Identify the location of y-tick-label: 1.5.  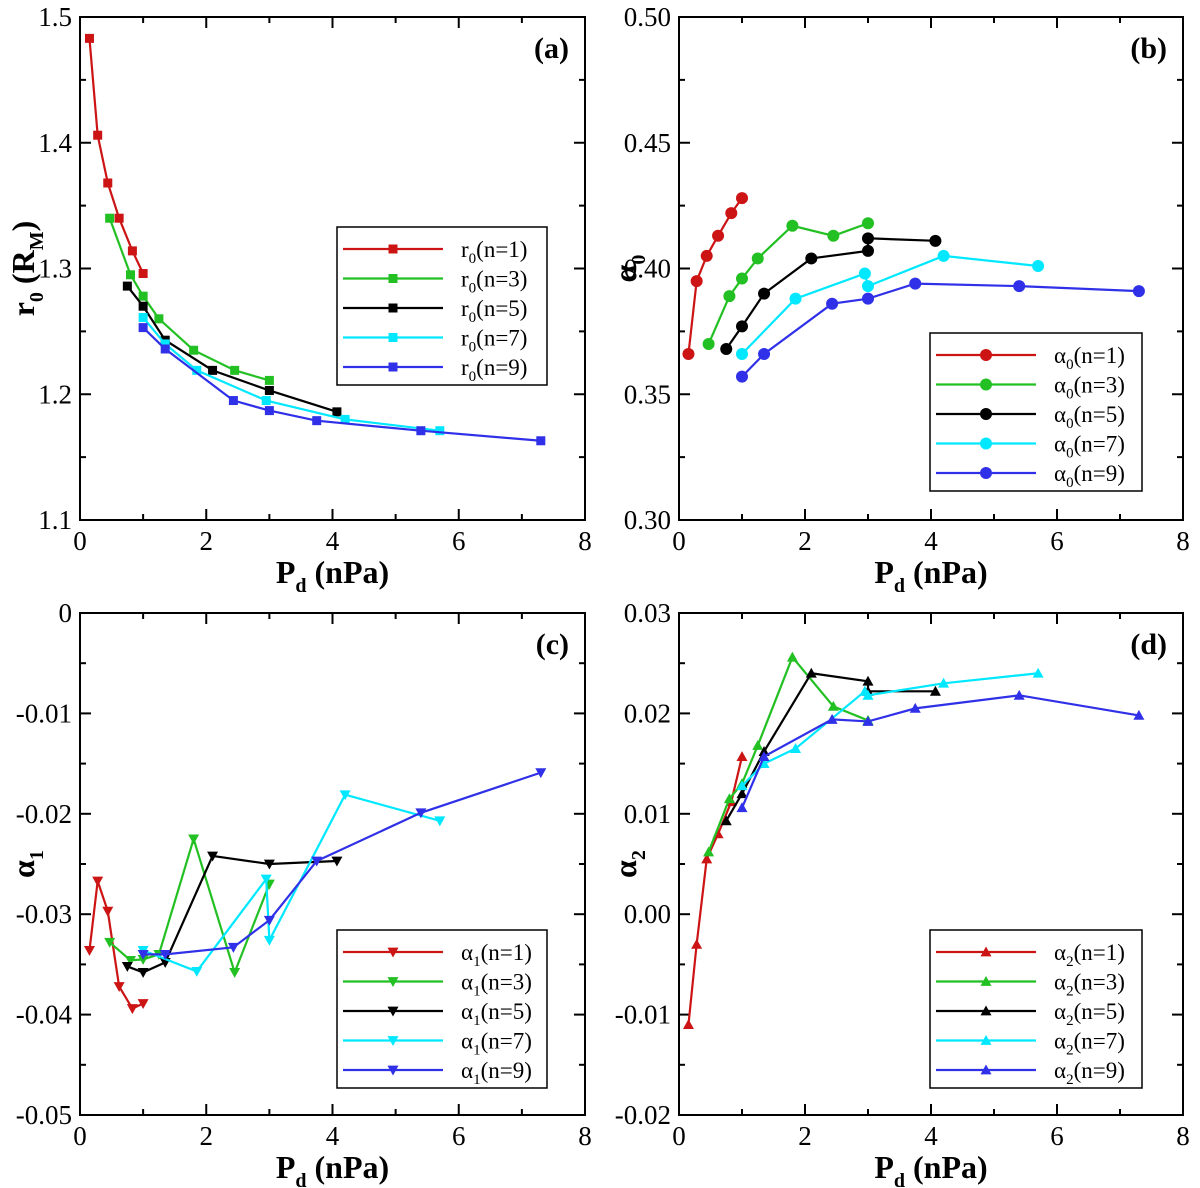
(55, 17).